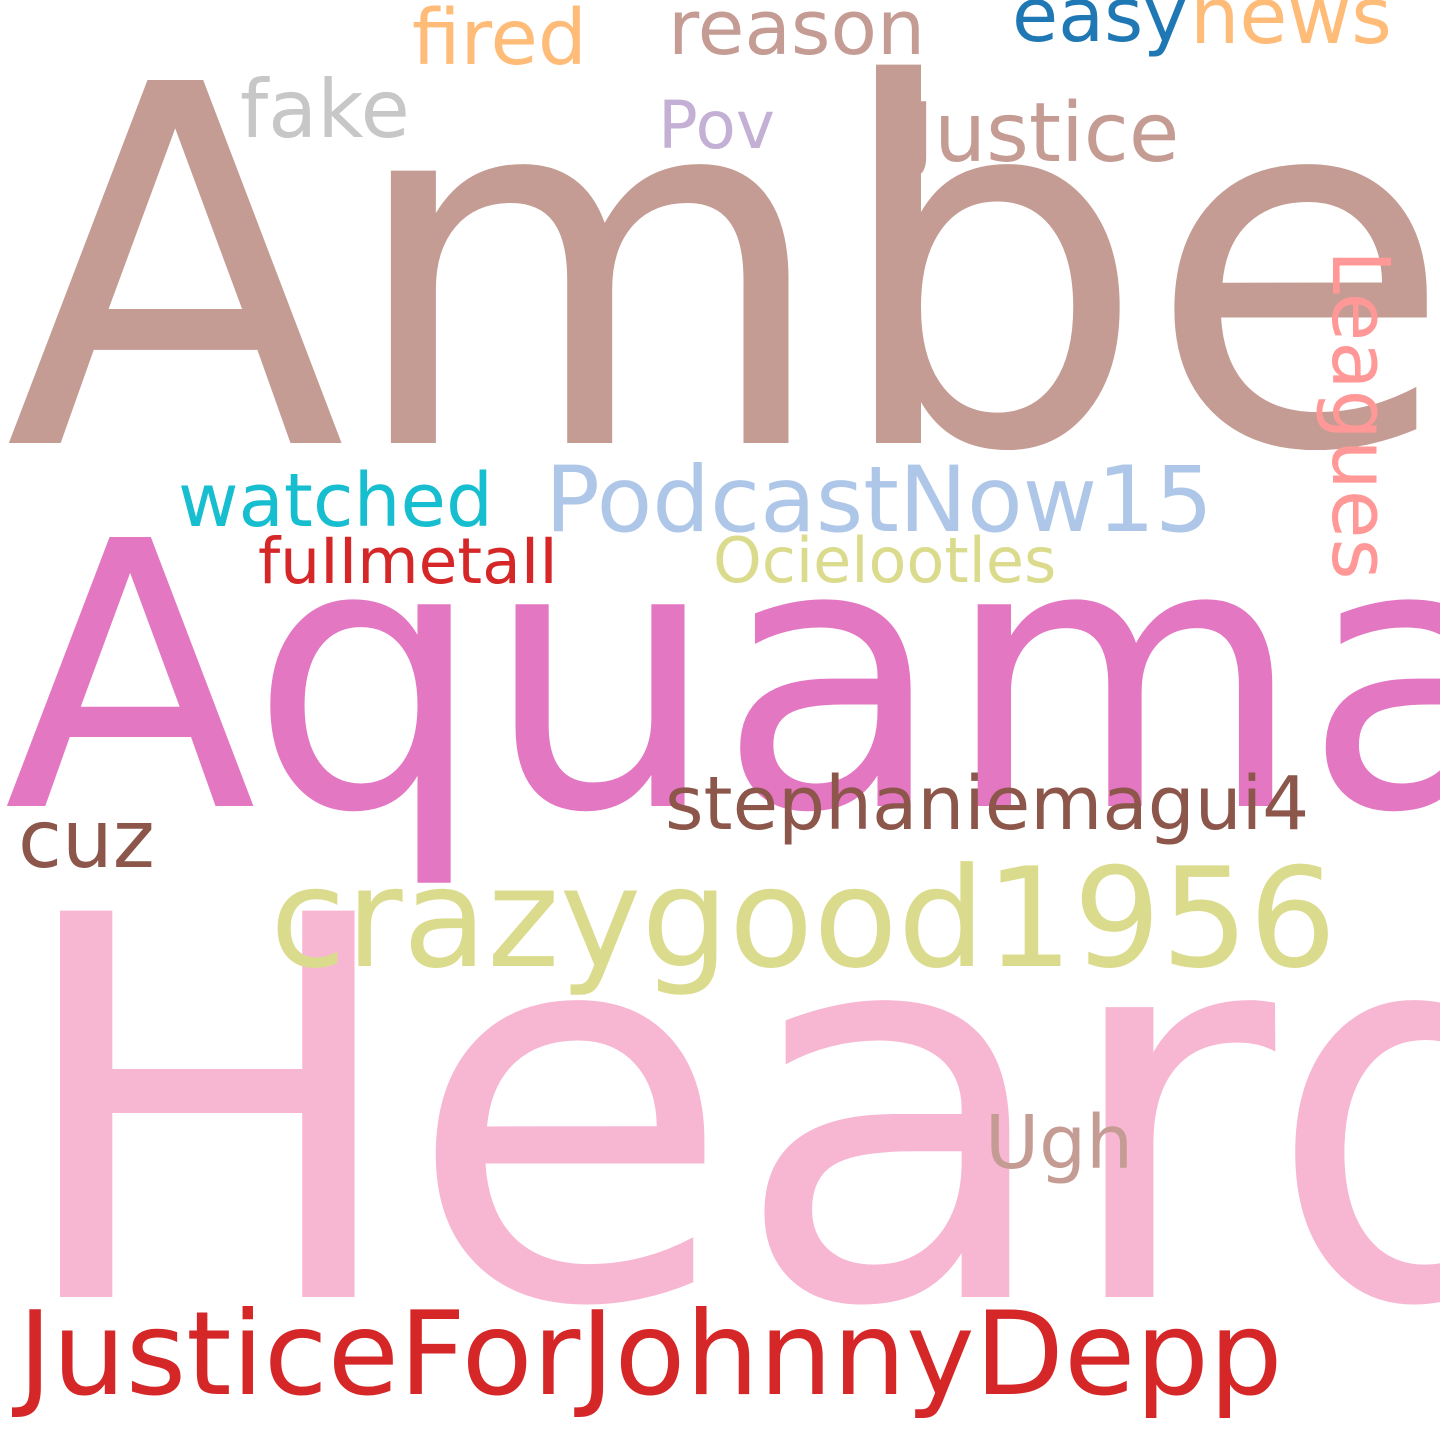 The height and width of the screenshot is (1440, 1440). Describe the element at coordinates (1045, 133) in the screenshot. I see `word-justice: Justice` at that location.